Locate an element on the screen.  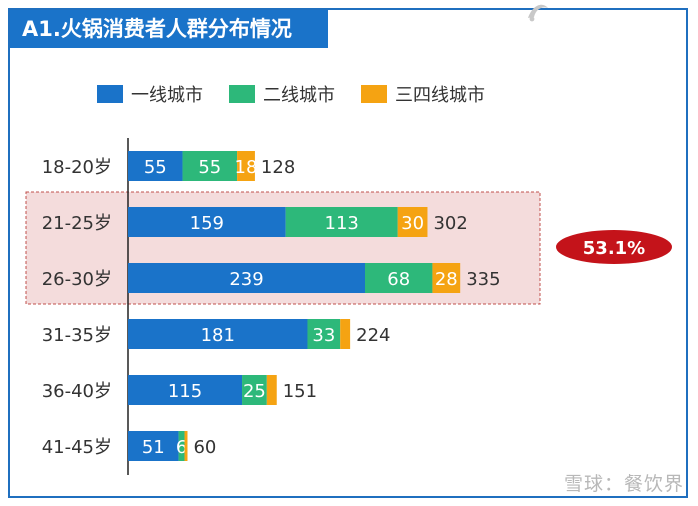
watermark: 雪球：餐饮界 is located at coordinates (623, 484).